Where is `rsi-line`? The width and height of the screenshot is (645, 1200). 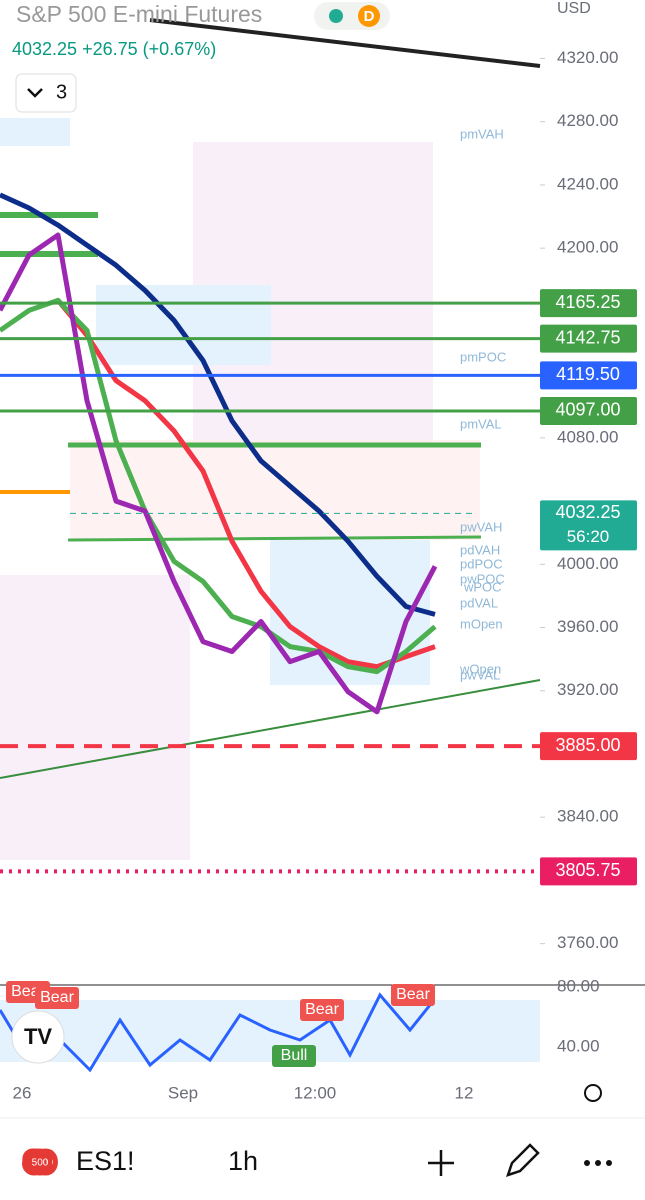
rsi-line is located at coordinates (216, 1032).